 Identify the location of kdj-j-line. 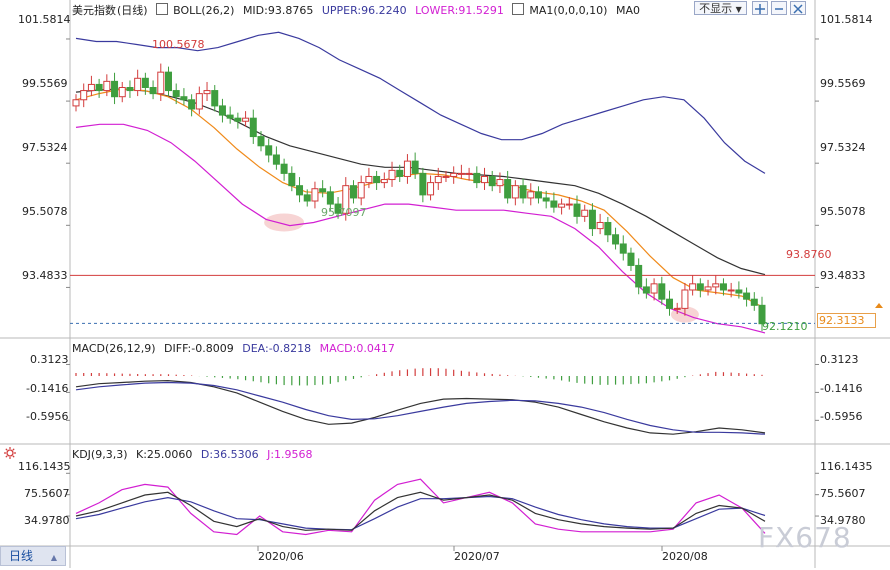
(420, 507).